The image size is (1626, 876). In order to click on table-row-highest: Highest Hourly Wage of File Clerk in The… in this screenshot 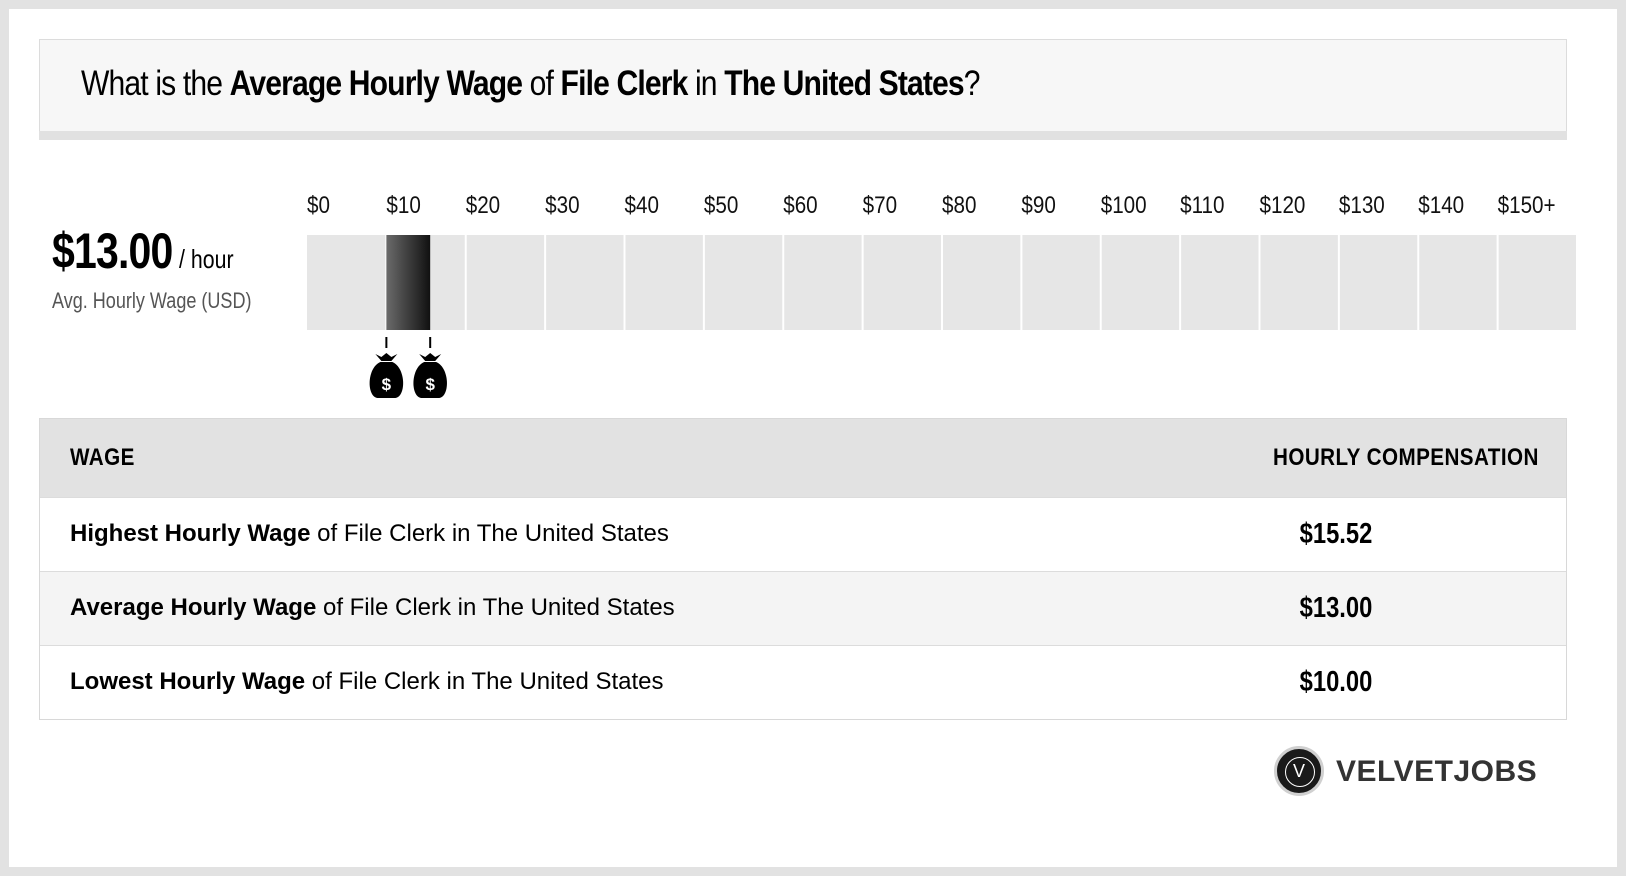, I will do `click(803, 534)`.